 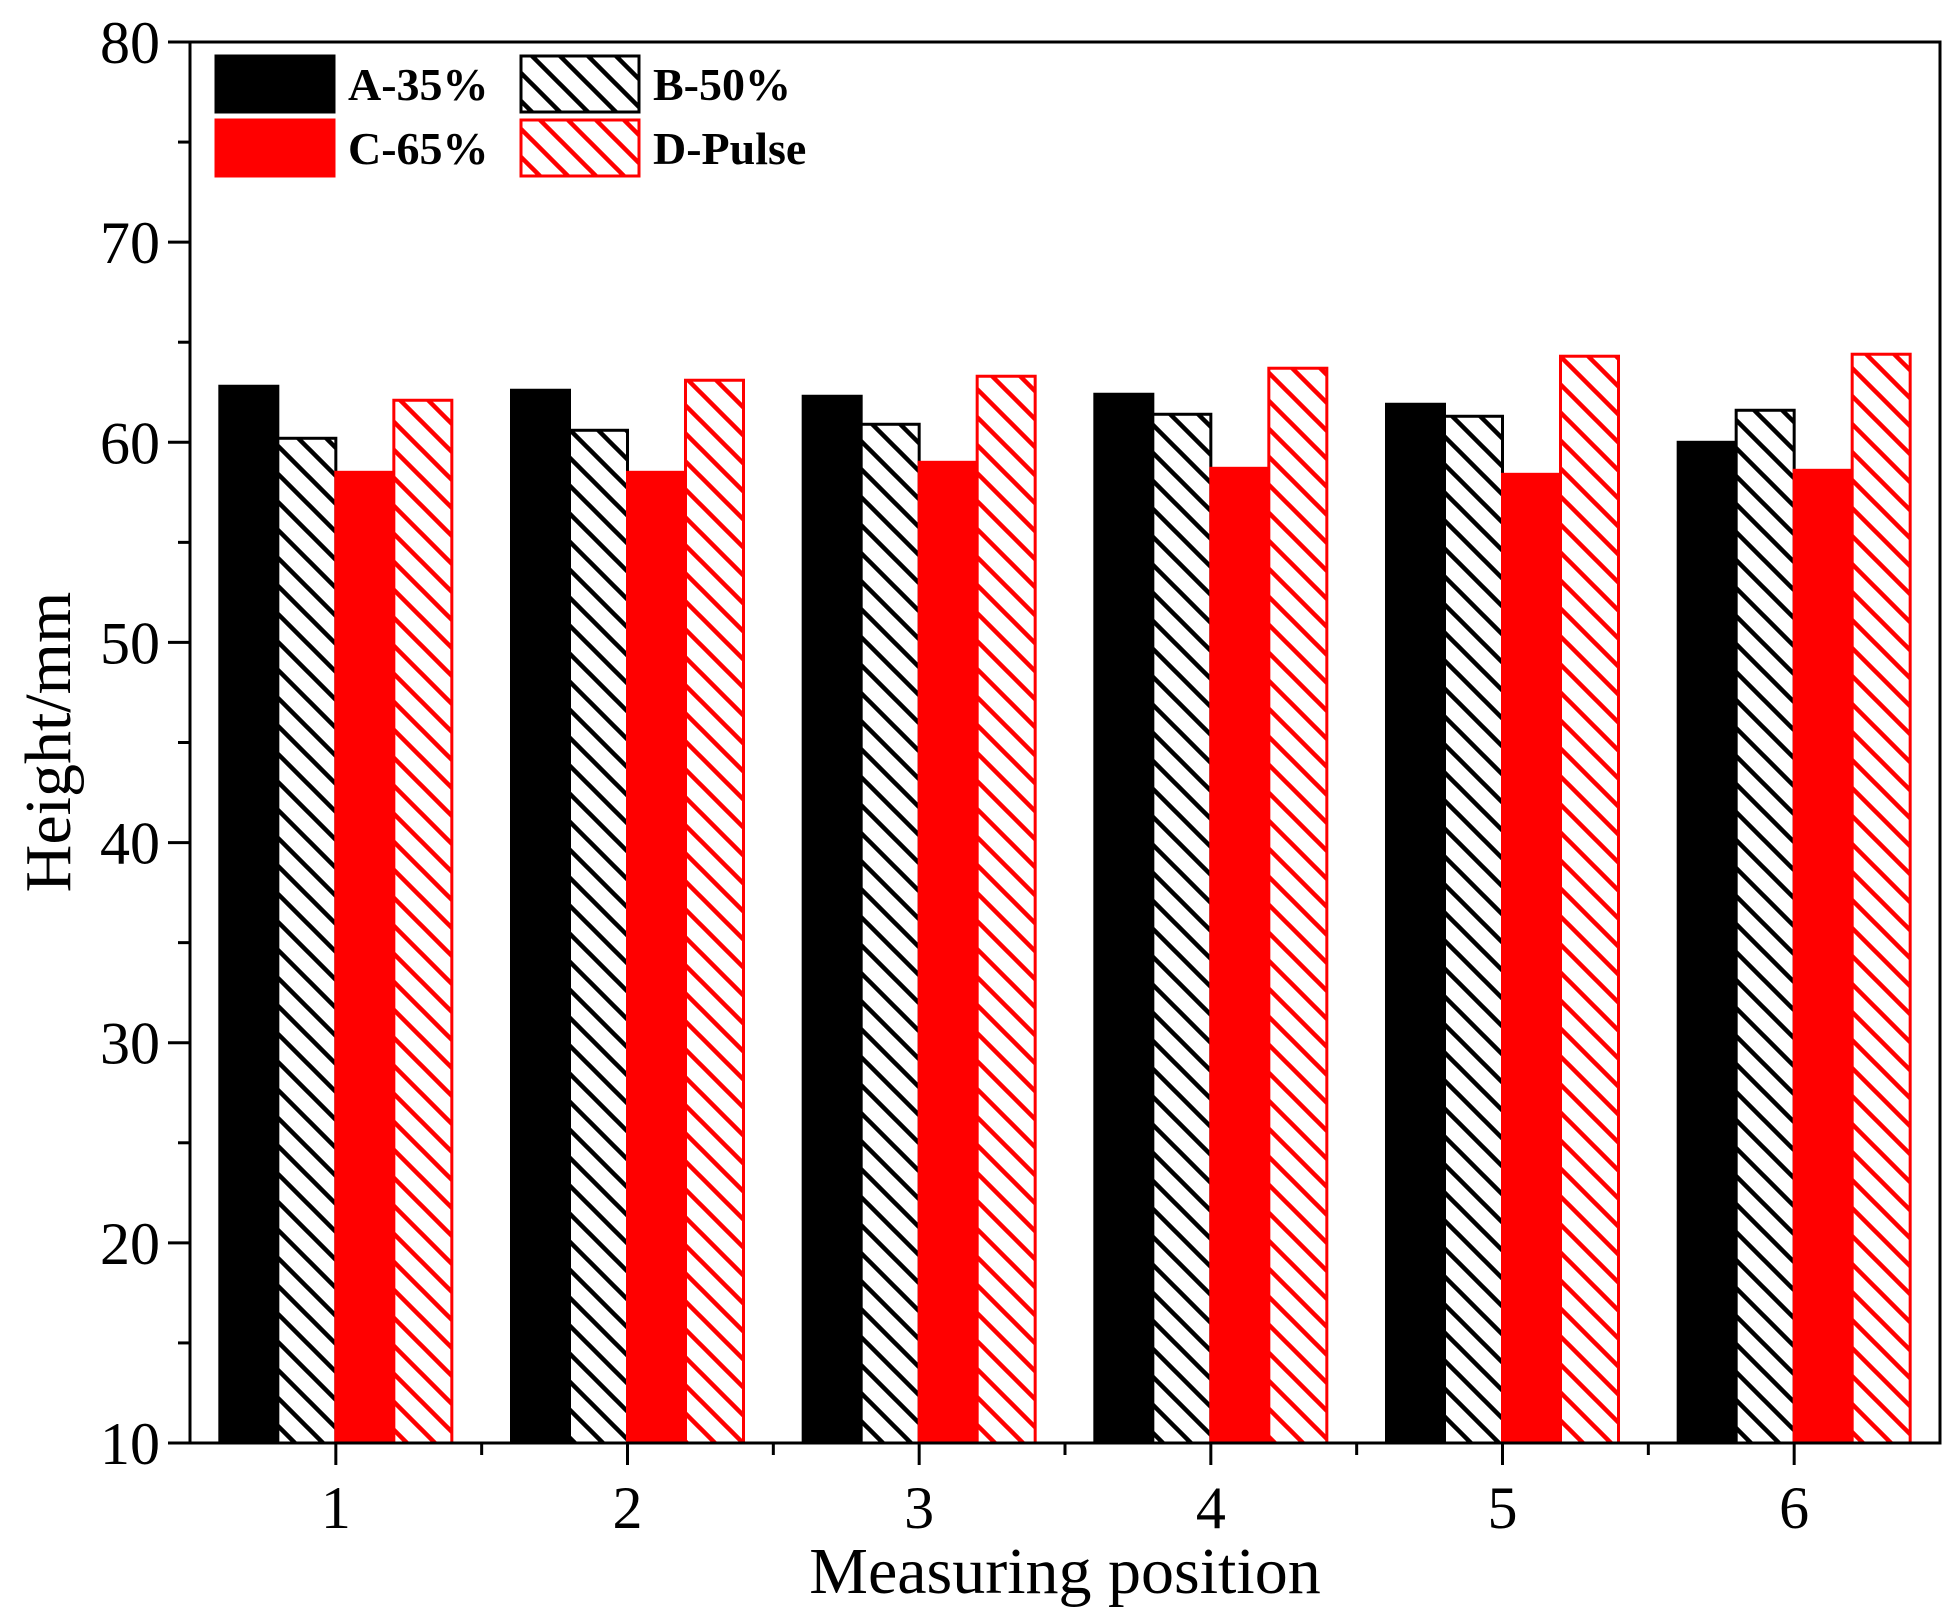 I want to click on y-tick-label: 70, so click(x=130, y=243).